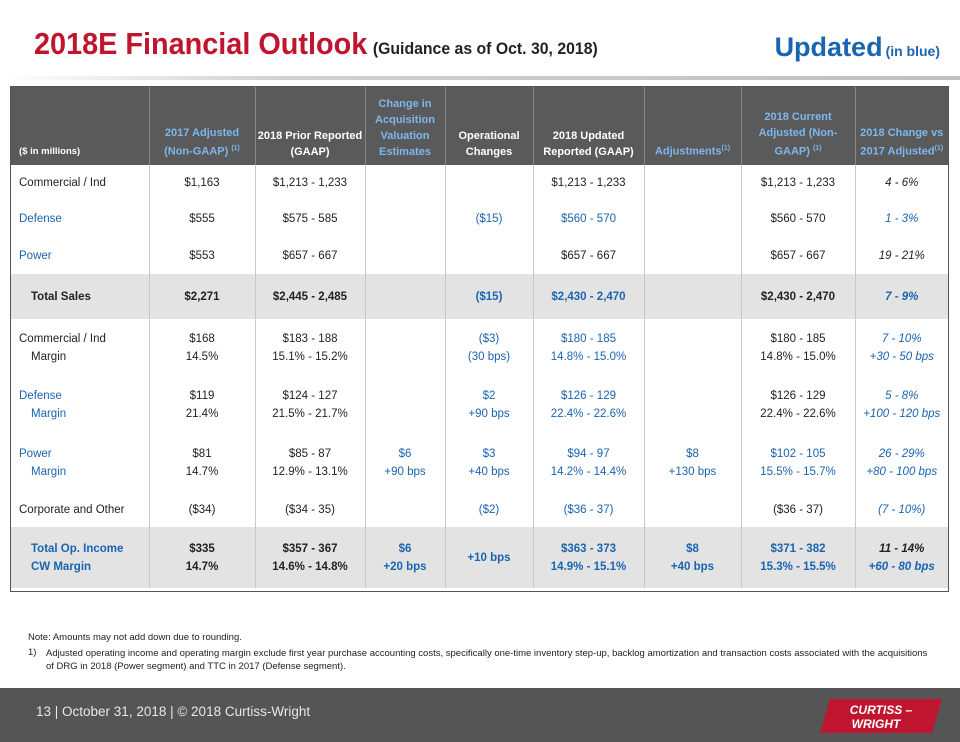  What do you see at coordinates (202, 347) in the screenshot?
I see `cell: $168 14.5%` at bounding box center [202, 347].